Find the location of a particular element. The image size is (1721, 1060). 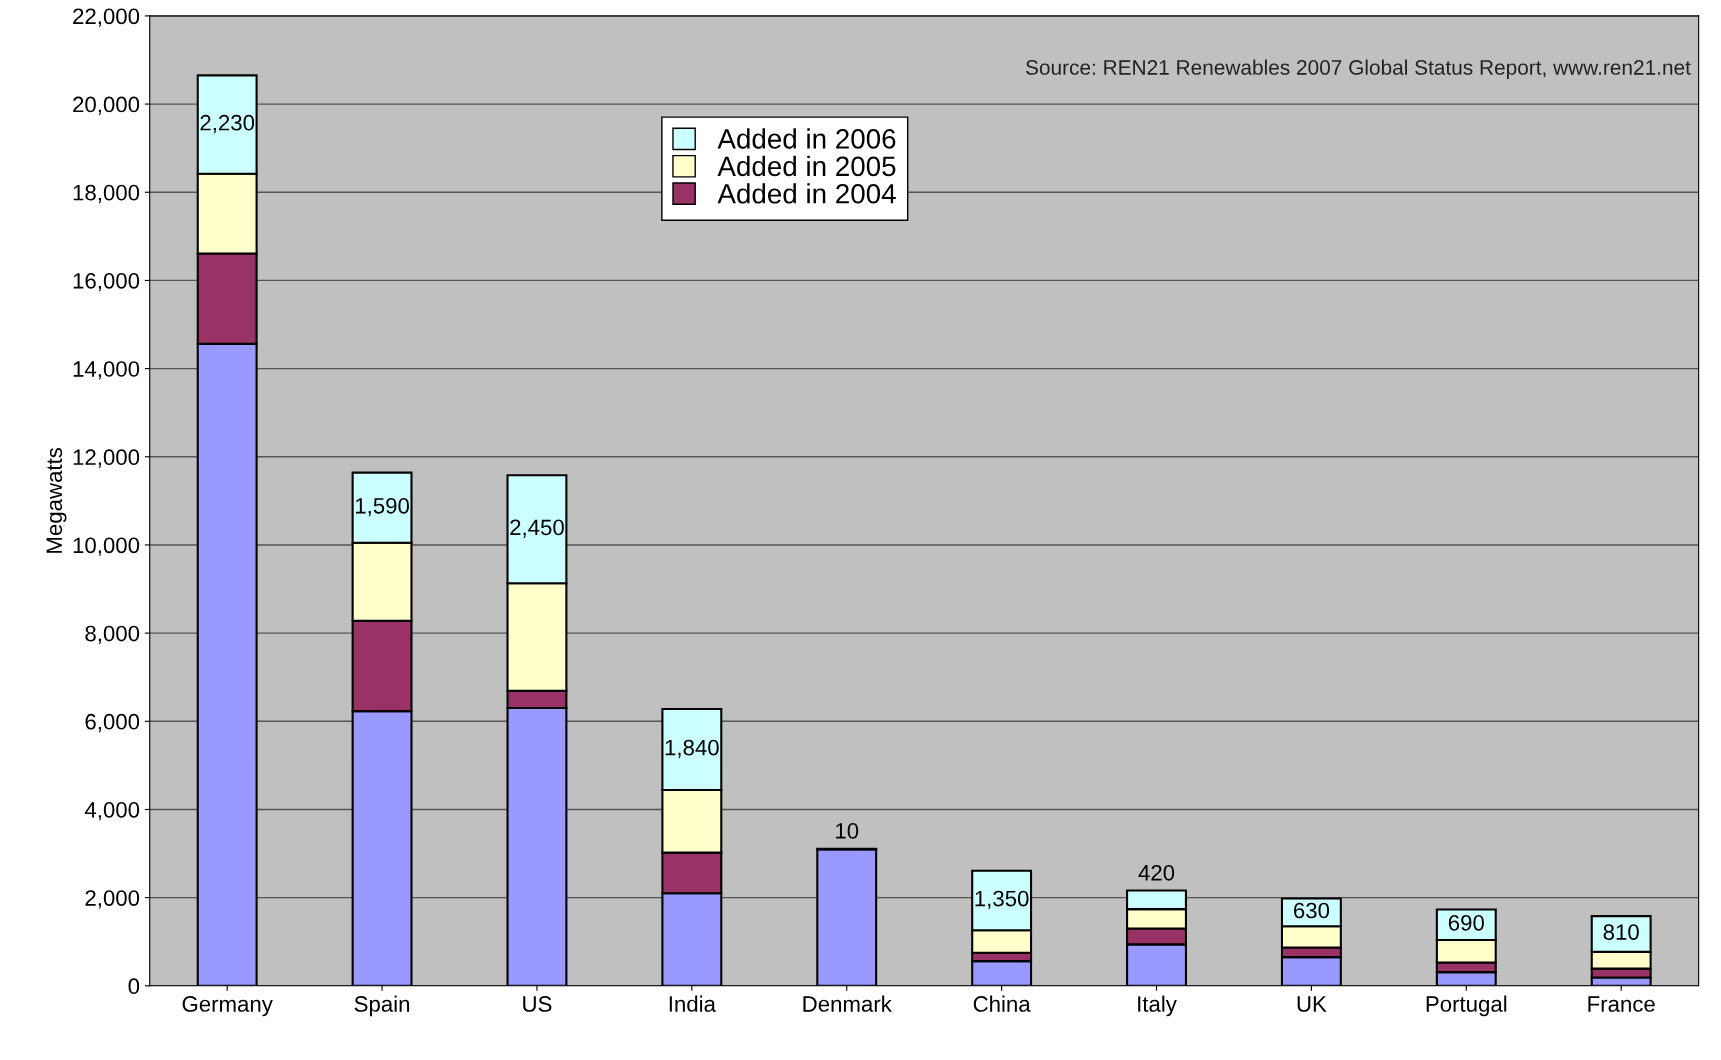

y-tick-label: 12,000 is located at coordinates (106, 458).